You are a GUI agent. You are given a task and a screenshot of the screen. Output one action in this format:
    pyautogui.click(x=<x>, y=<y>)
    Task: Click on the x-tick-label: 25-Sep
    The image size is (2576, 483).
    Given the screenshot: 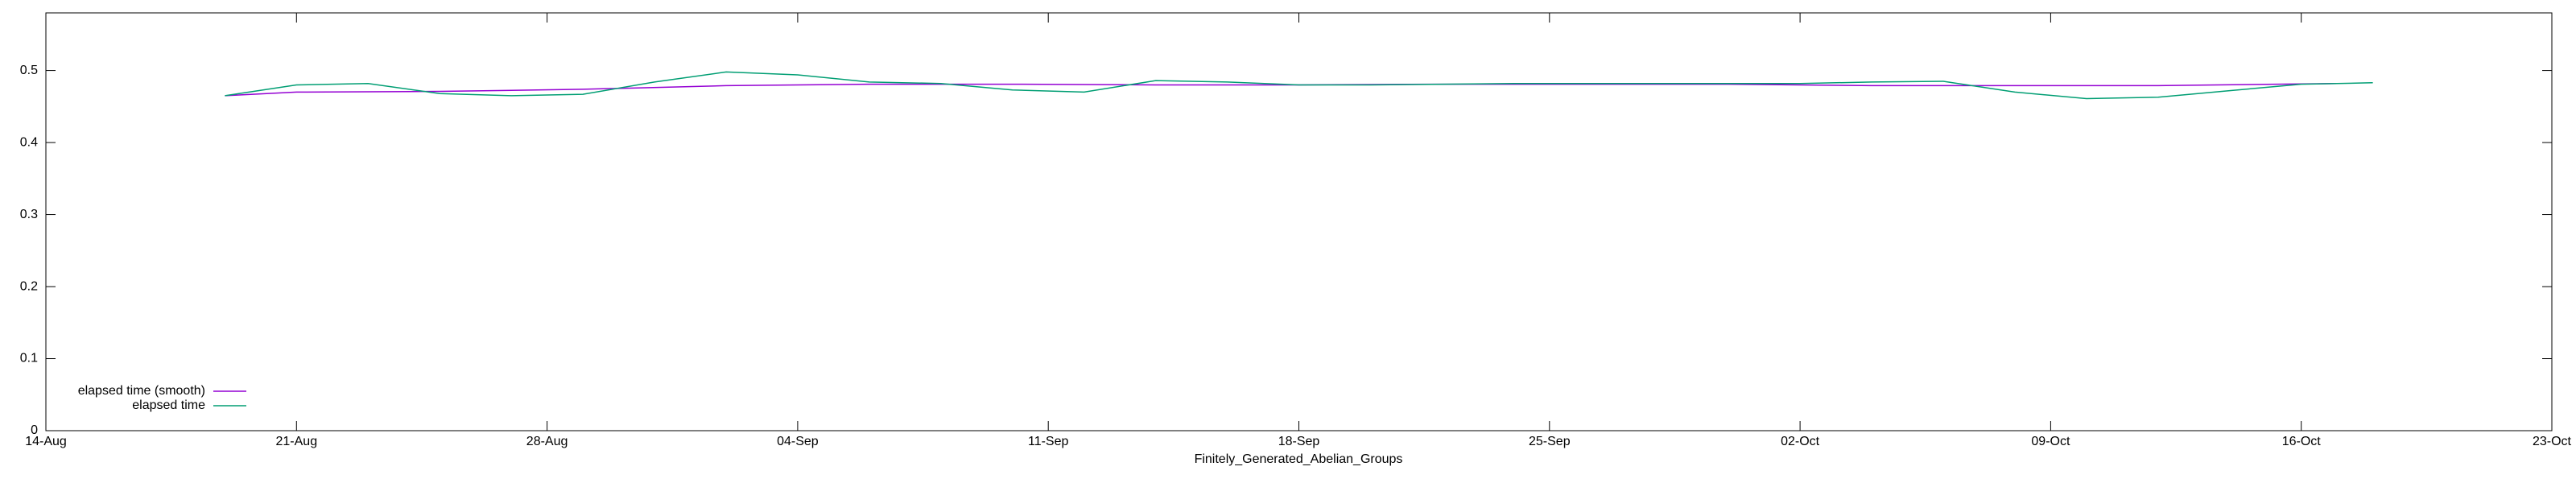 What is the action you would take?
    pyautogui.click(x=1550, y=442)
    